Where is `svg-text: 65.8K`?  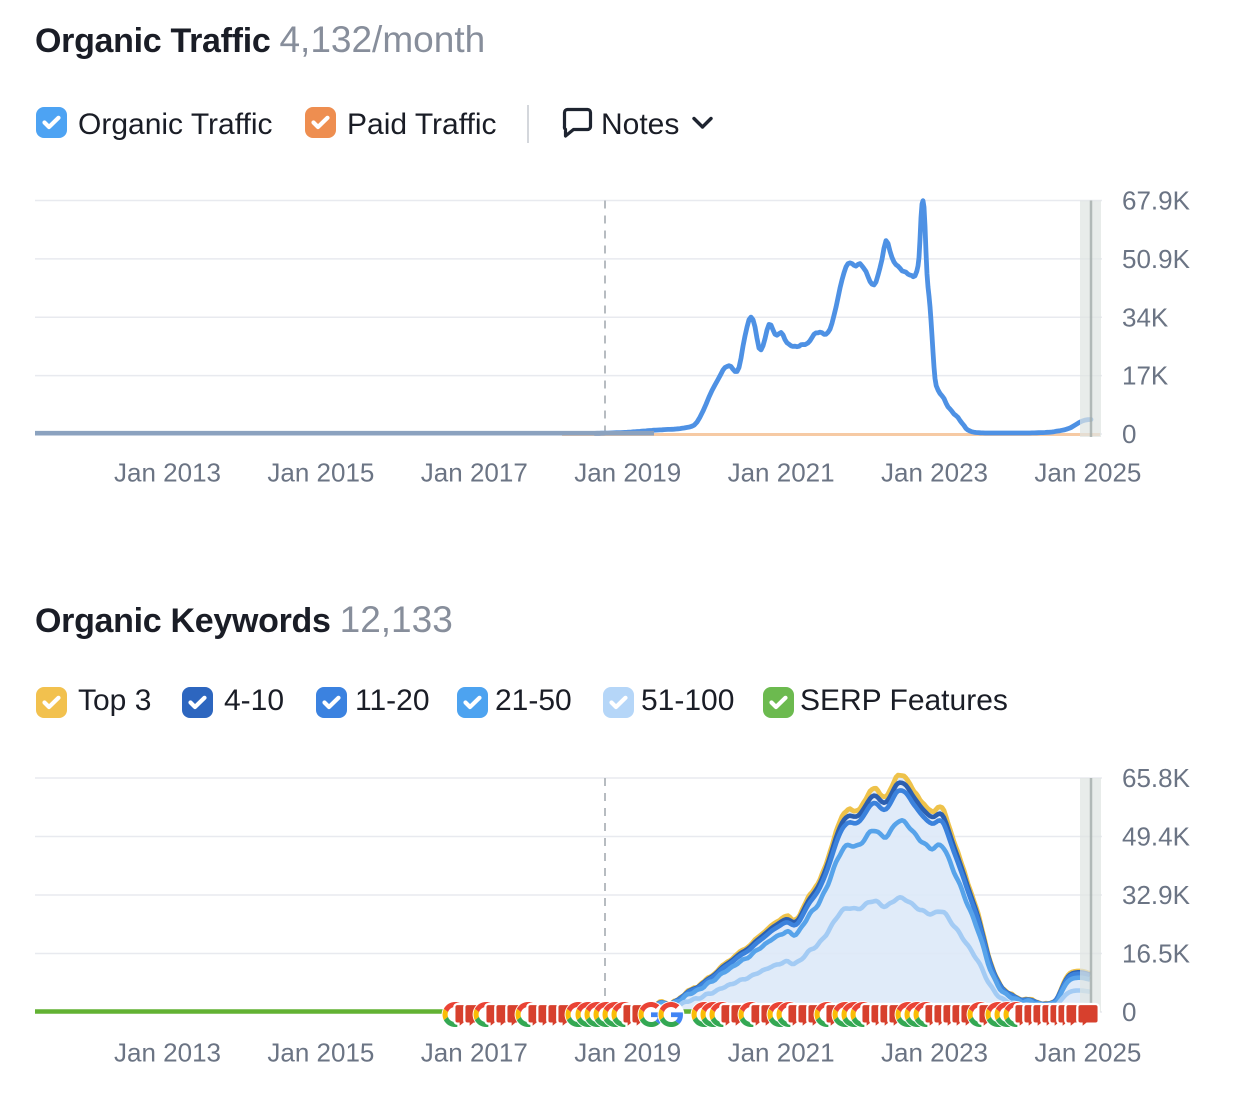
svg-text: 65.8K is located at coordinates (1156, 778).